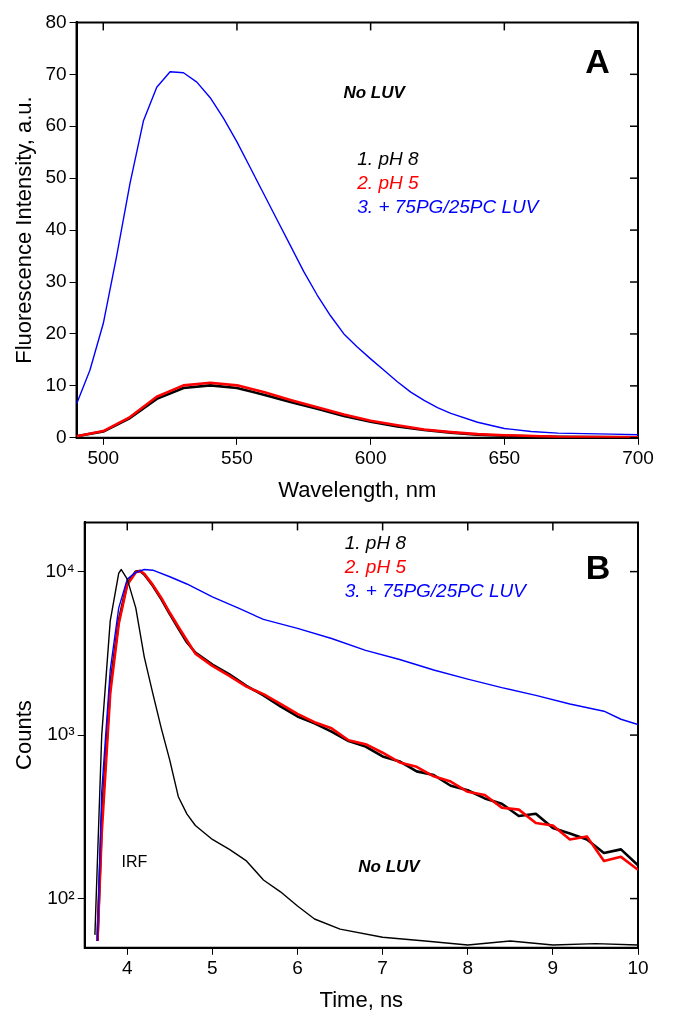 The height and width of the screenshot is (1032, 677). What do you see at coordinates (638, 458) in the screenshot?
I see `x-tick-label: 700` at bounding box center [638, 458].